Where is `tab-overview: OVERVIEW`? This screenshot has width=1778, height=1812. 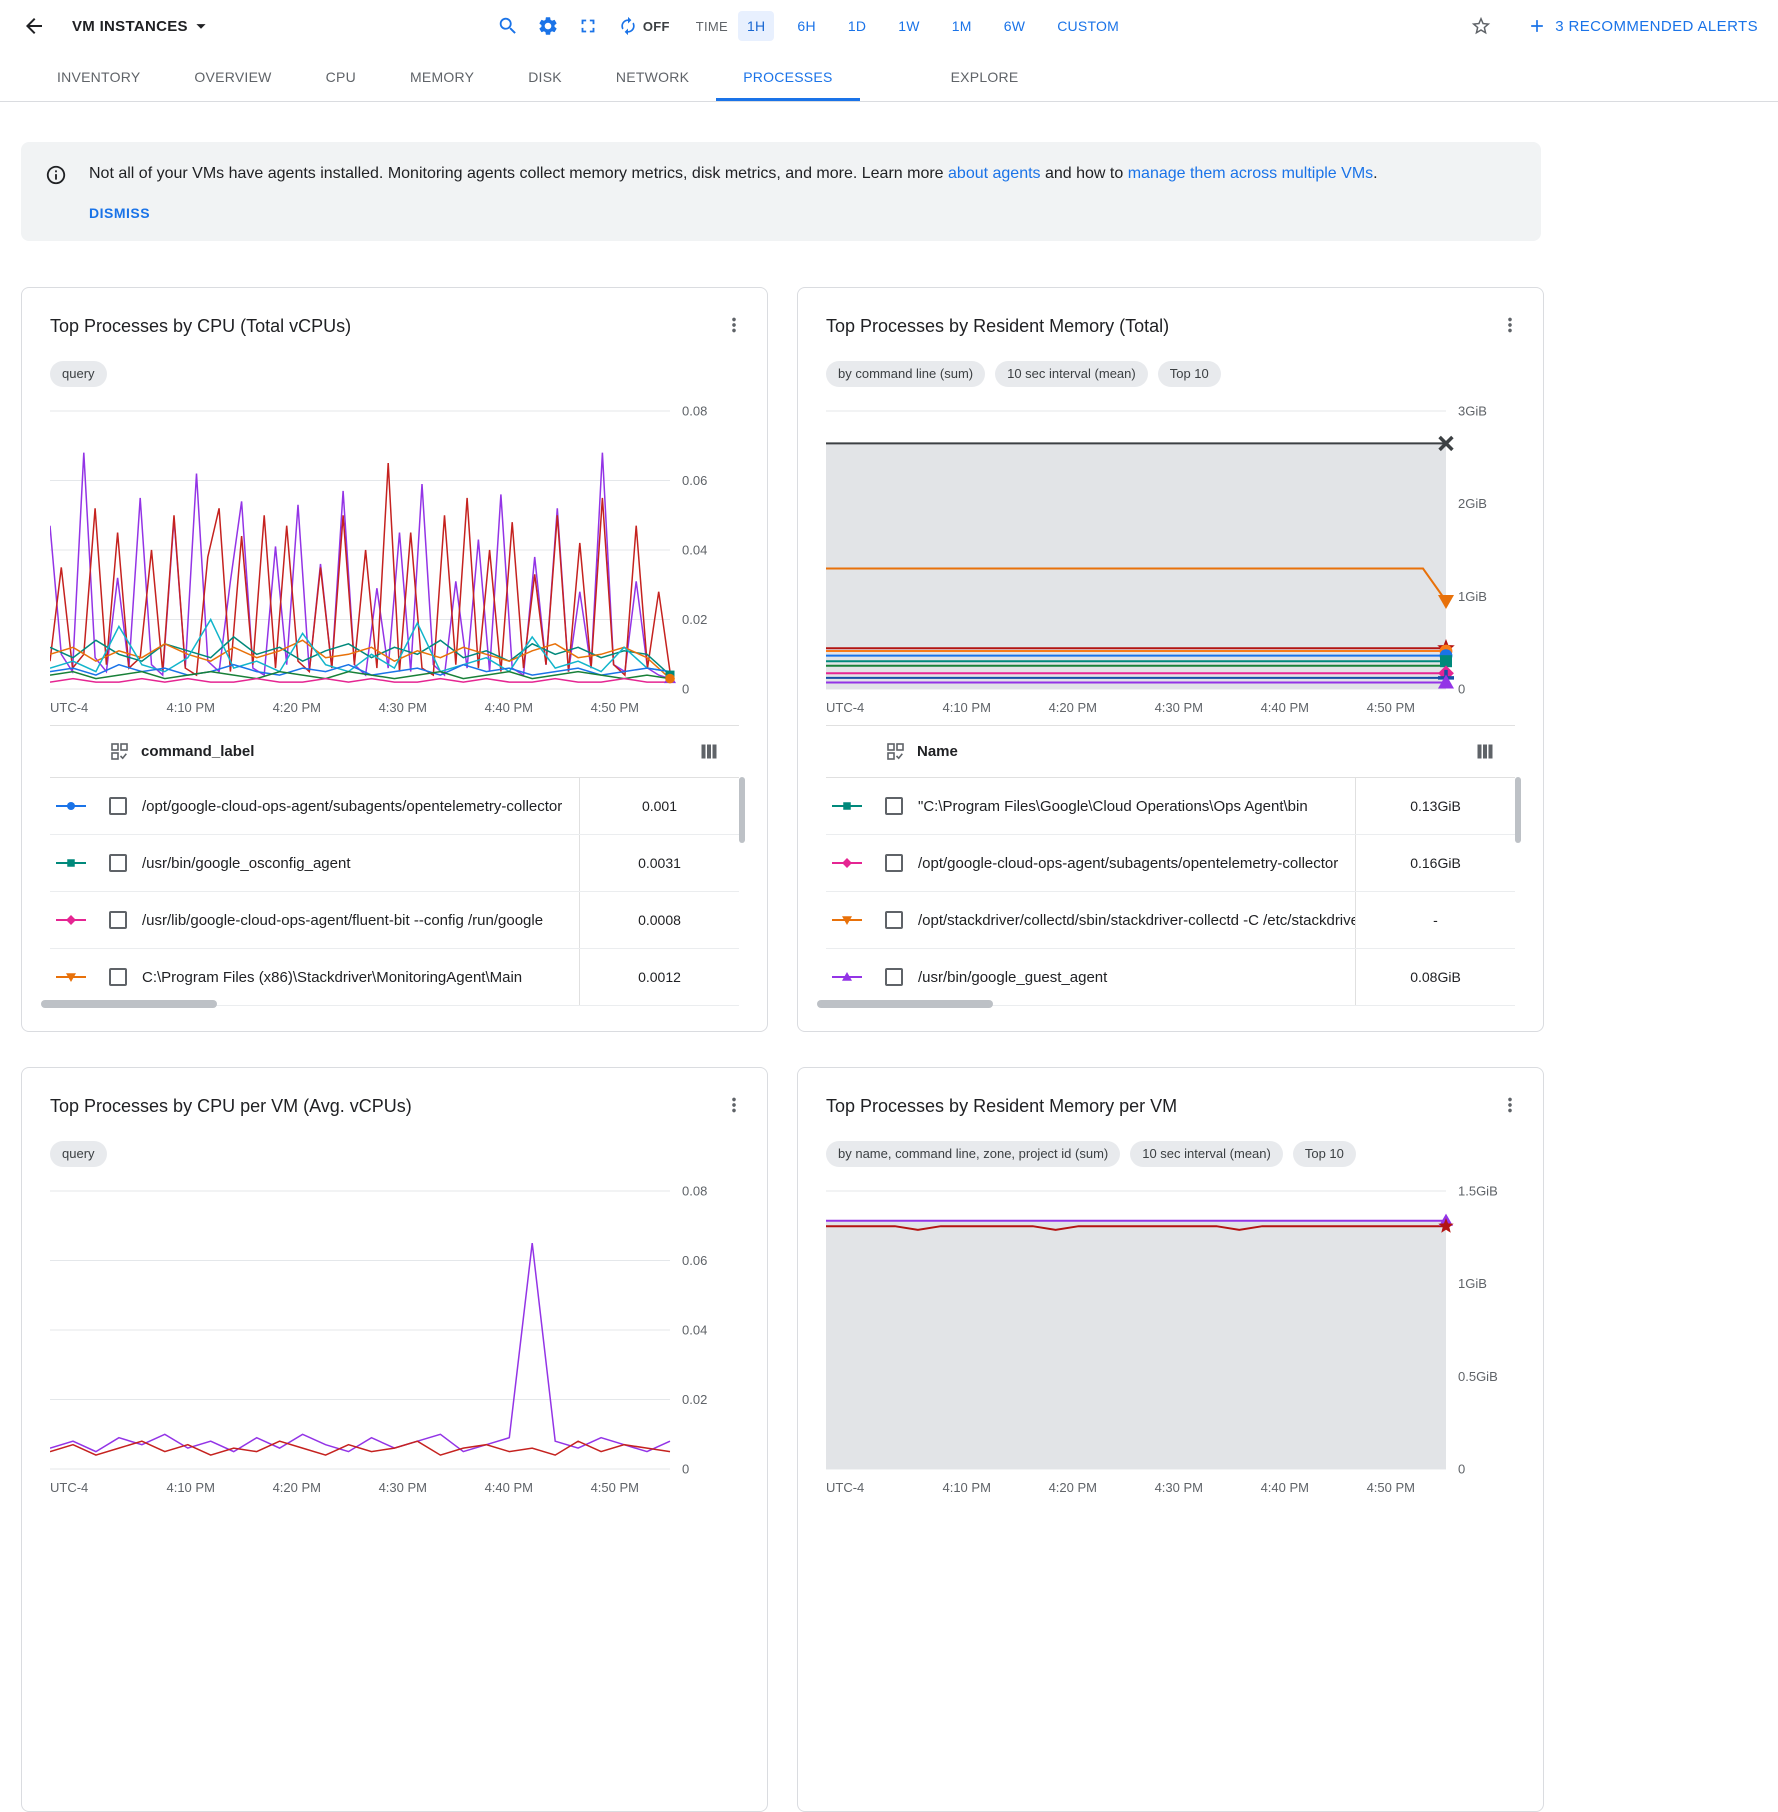
tab-overview: OVERVIEW is located at coordinates (233, 76).